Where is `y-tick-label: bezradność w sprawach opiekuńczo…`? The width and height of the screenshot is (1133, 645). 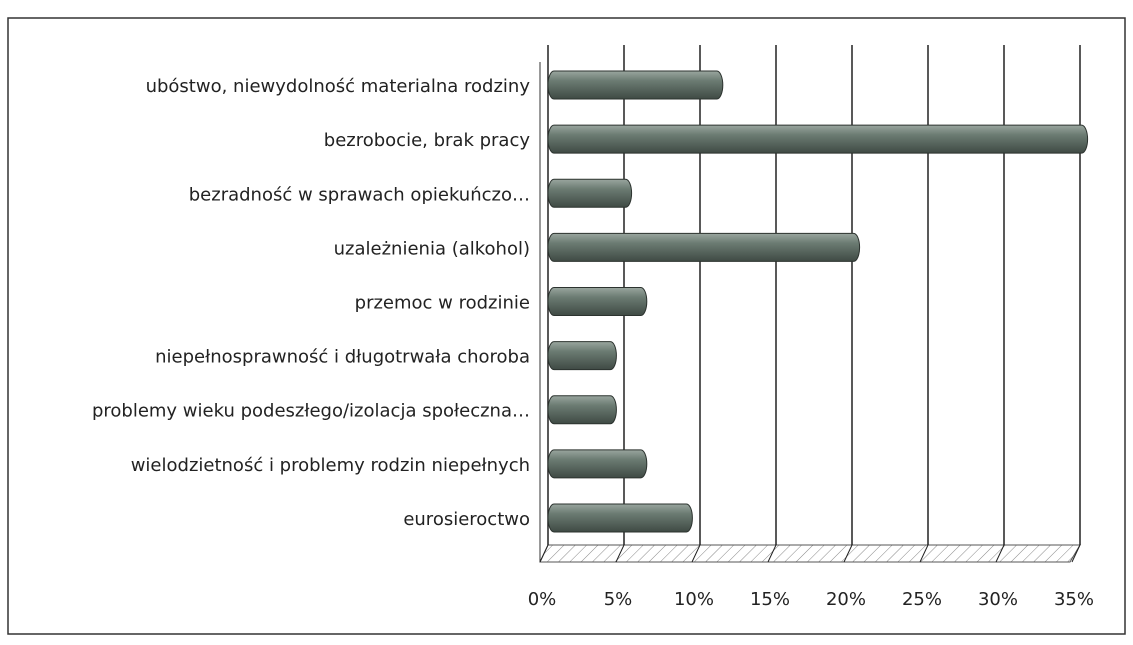
y-tick-label: bezradność w sprawach opiekuńczo… is located at coordinates (359, 194).